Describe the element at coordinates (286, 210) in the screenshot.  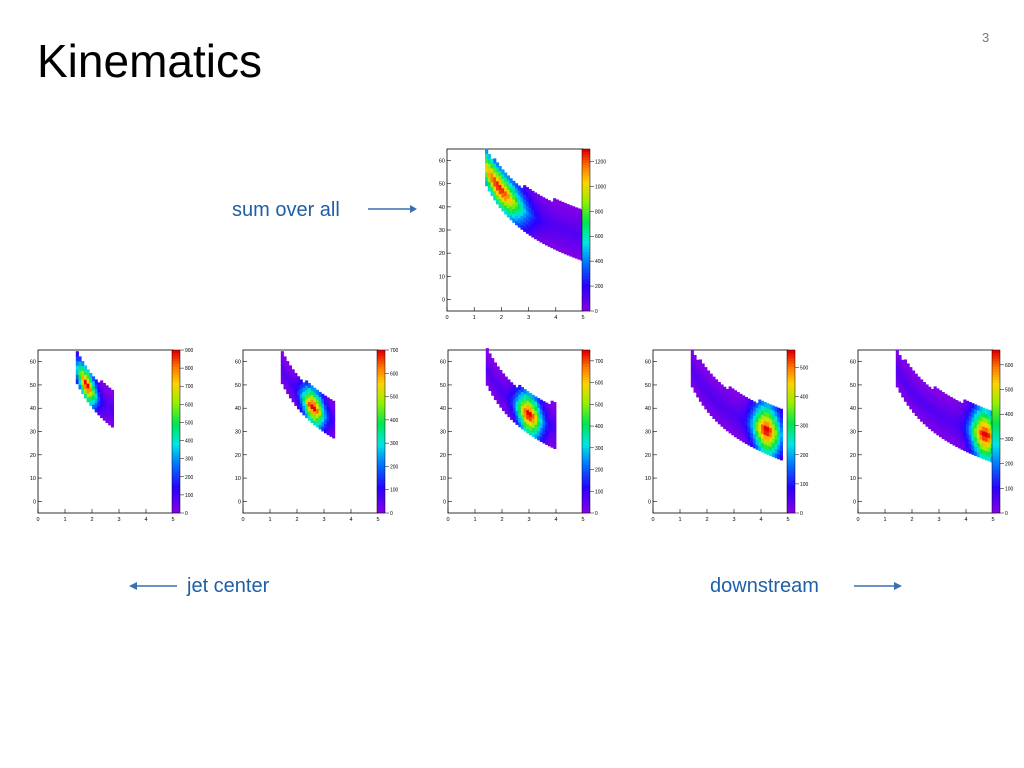
I see `sum-over-all-label: sum over all` at that location.